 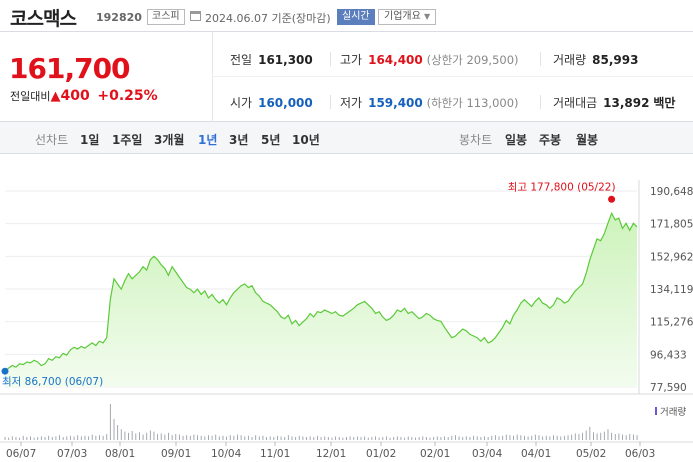 I want to click on y-tick-label: 77,590, so click(x=668, y=388).